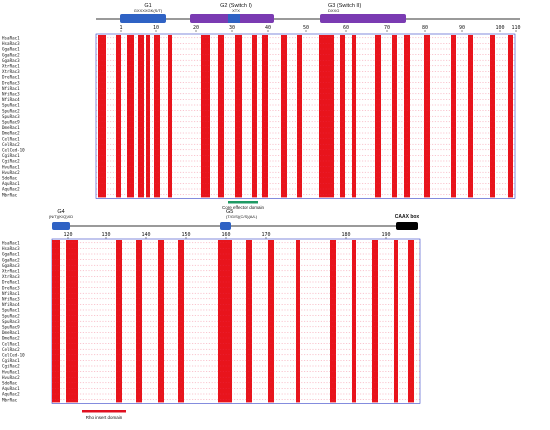 The image size is (550, 430). Describe the element at coordinates (236, 10) in the screenshot. I see `g2-detail: XTX` at that location.